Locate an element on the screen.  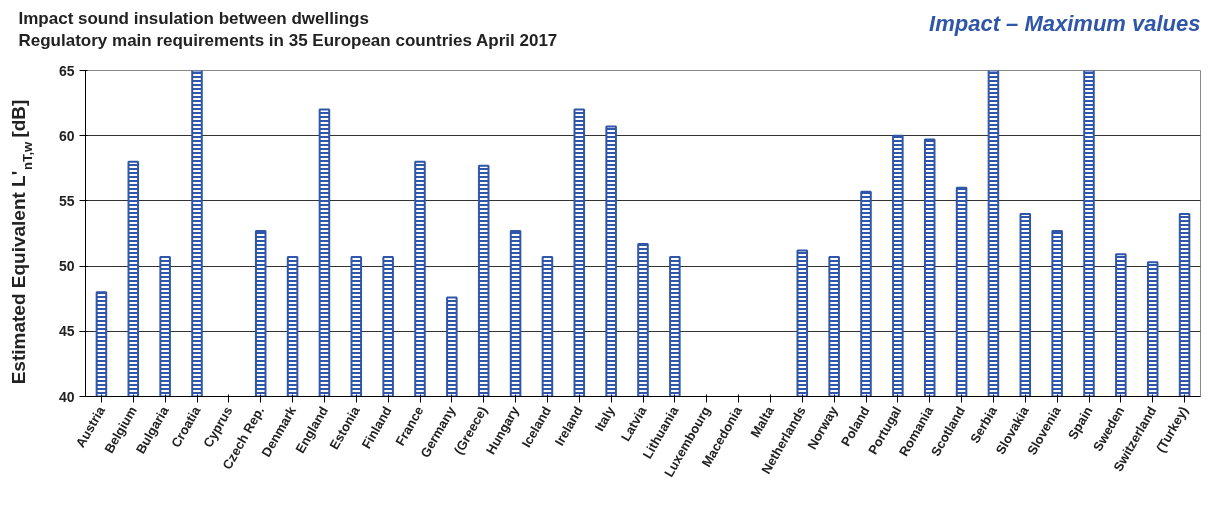
y-axis-title: Estimated Equivalent L'nT,w [dB] is located at coordinates (22, 242).